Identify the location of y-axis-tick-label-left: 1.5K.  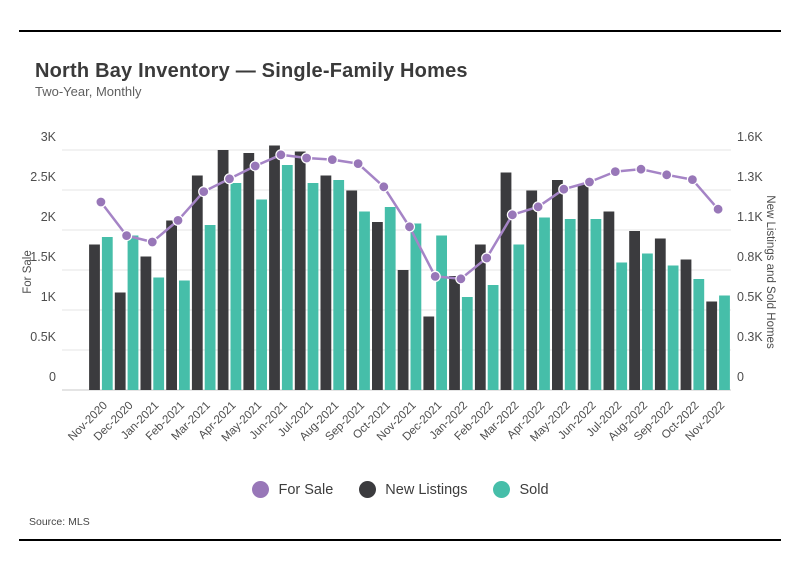
(43, 257).